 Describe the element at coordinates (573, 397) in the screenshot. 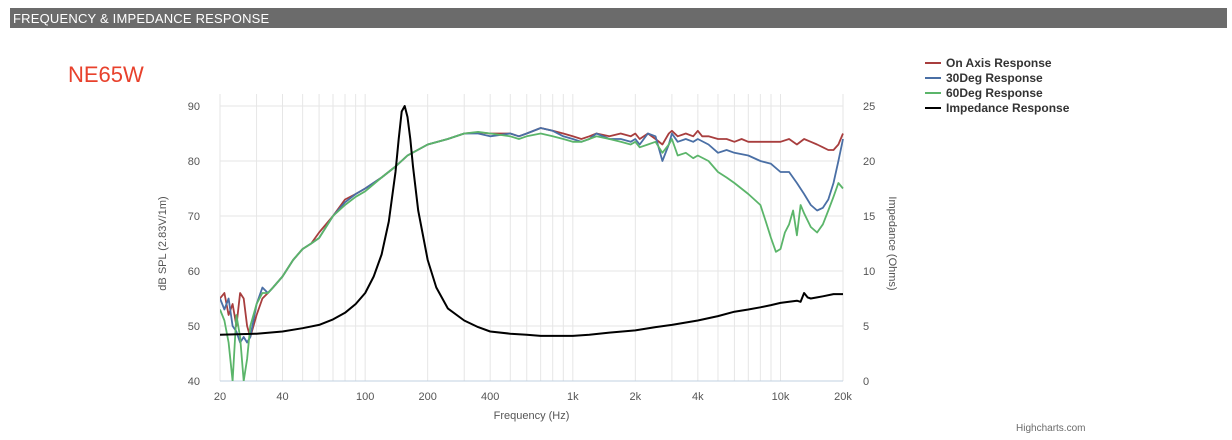

I see `x-tick-label: 1k` at that location.